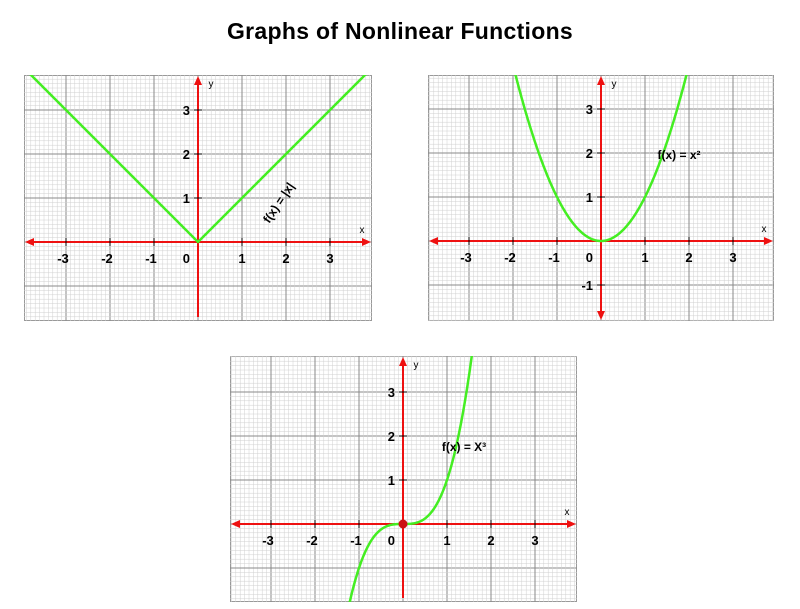 The height and width of the screenshot is (609, 800). What do you see at coordinates (403, 524) in the screenshot?
I see `origin-point` at bounding box center [403, 524].